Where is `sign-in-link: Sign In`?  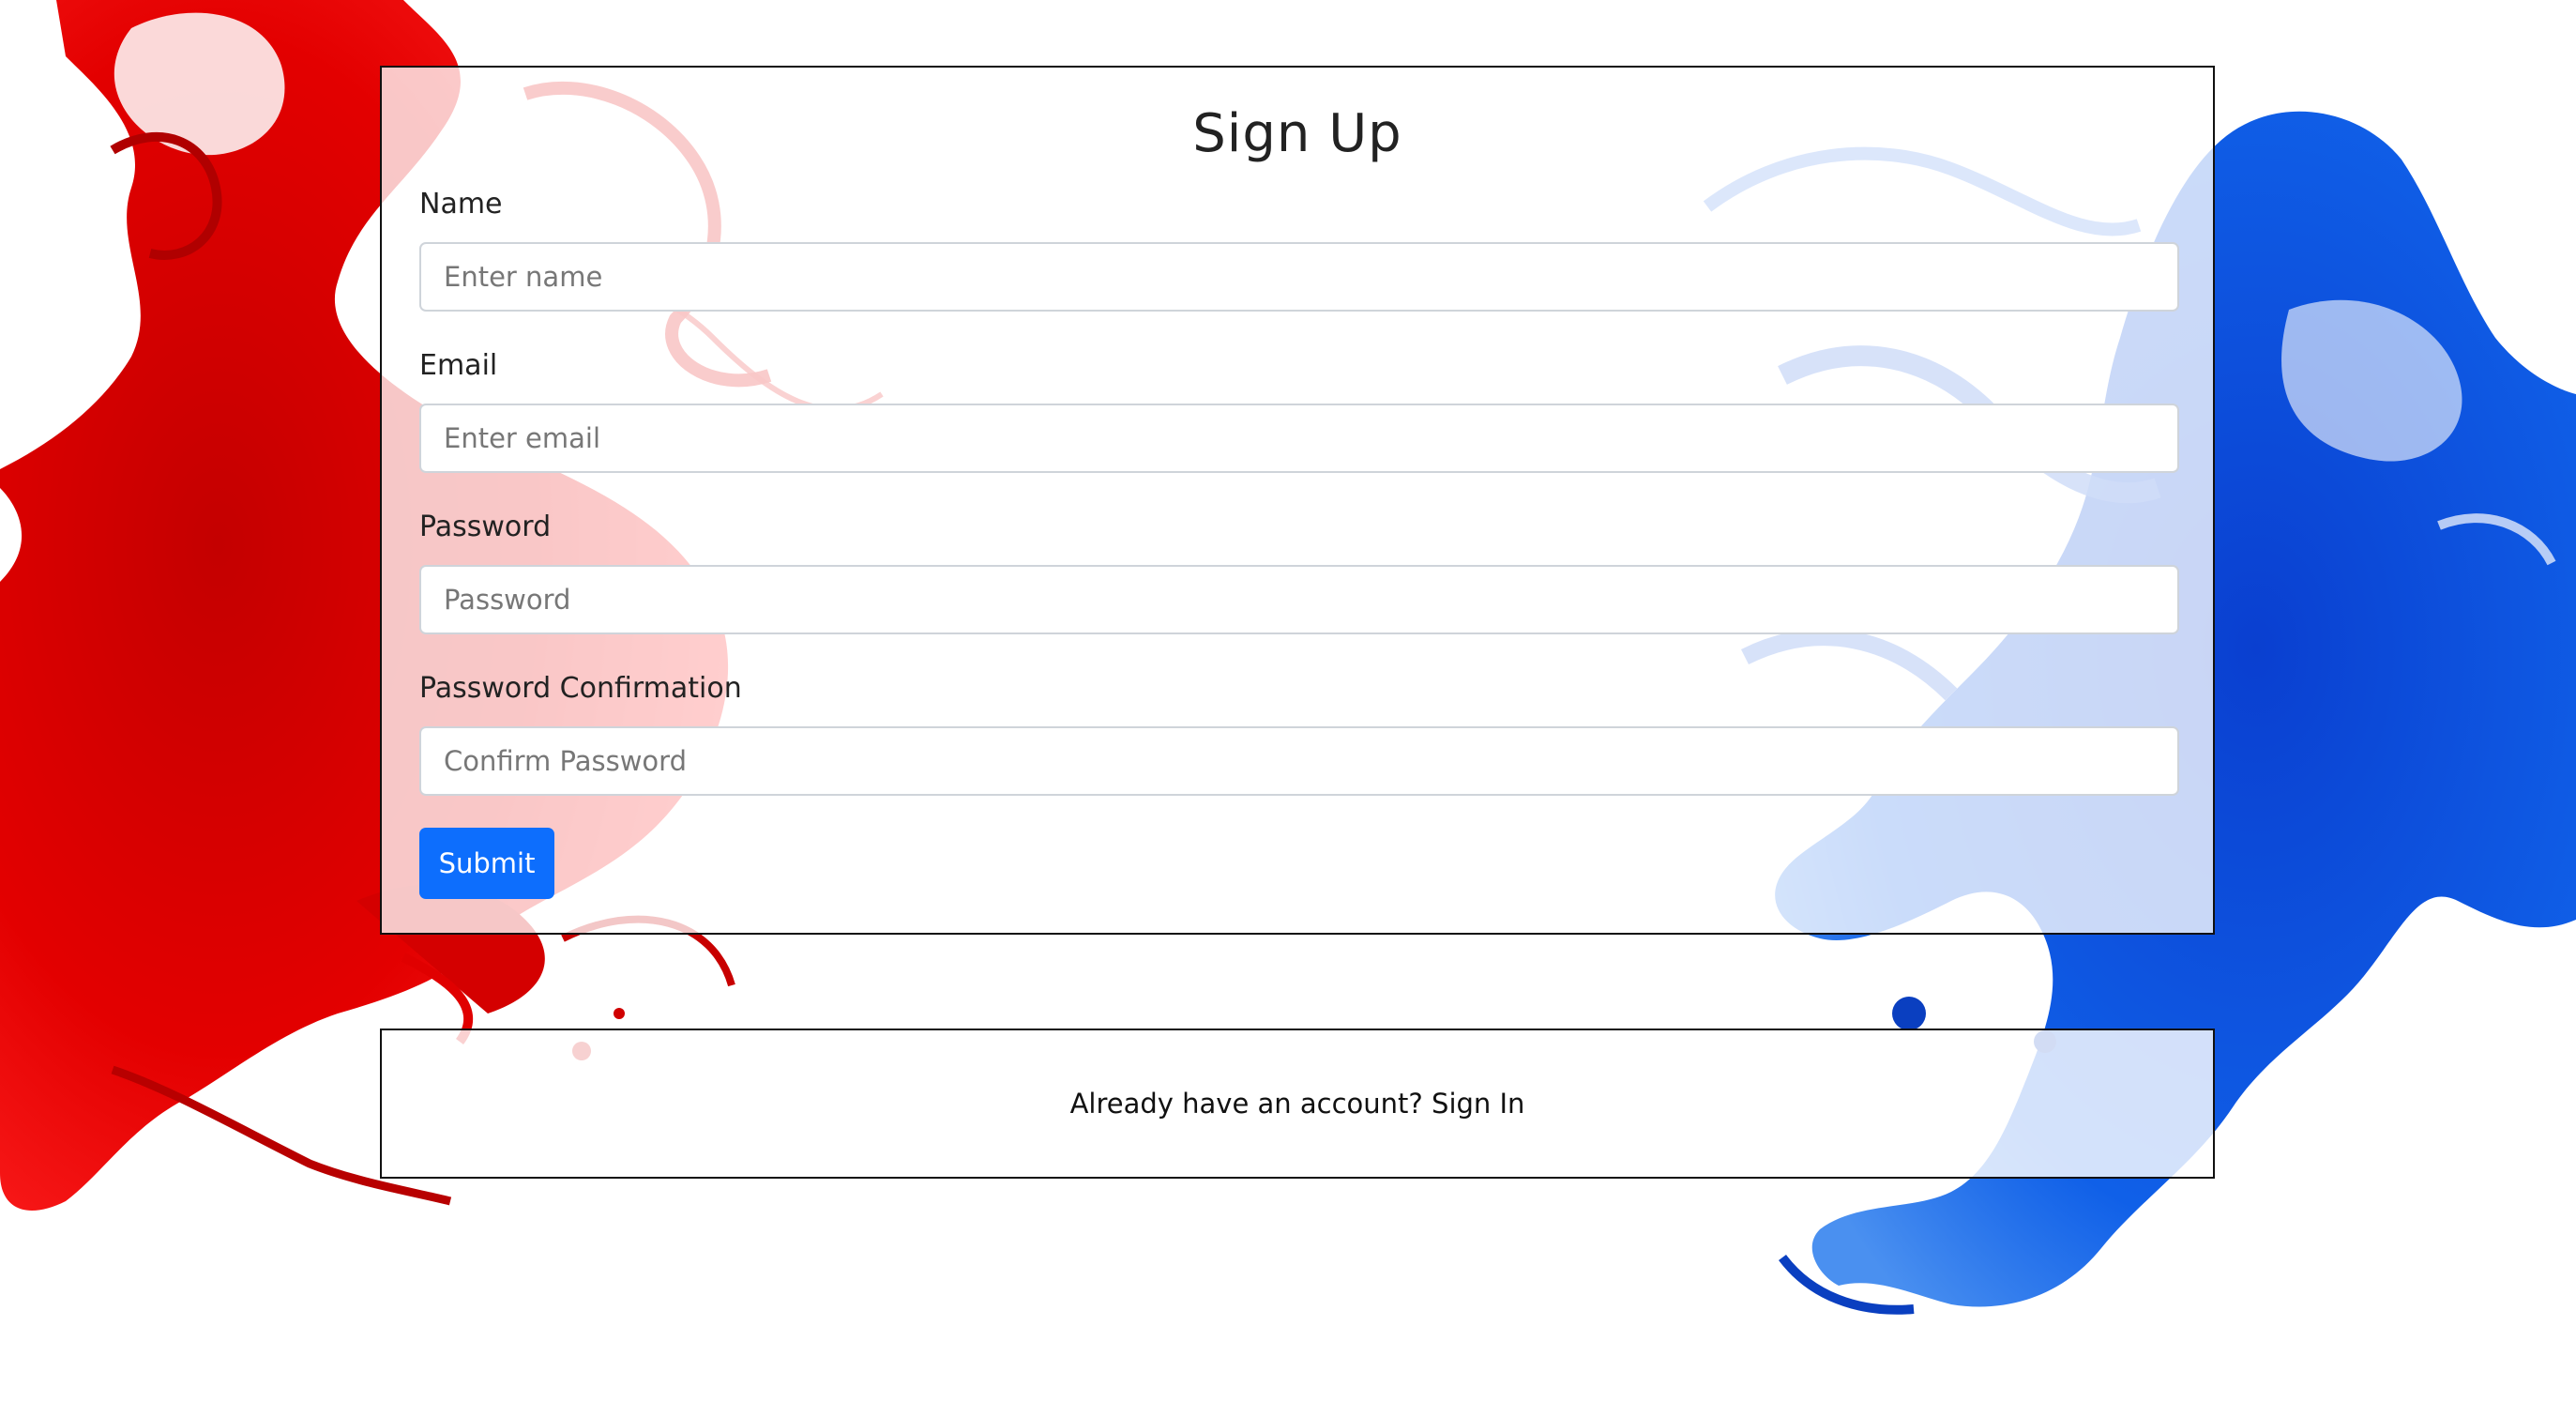 sign-in-link: Sign In is located at coordinates (1478, 1104).